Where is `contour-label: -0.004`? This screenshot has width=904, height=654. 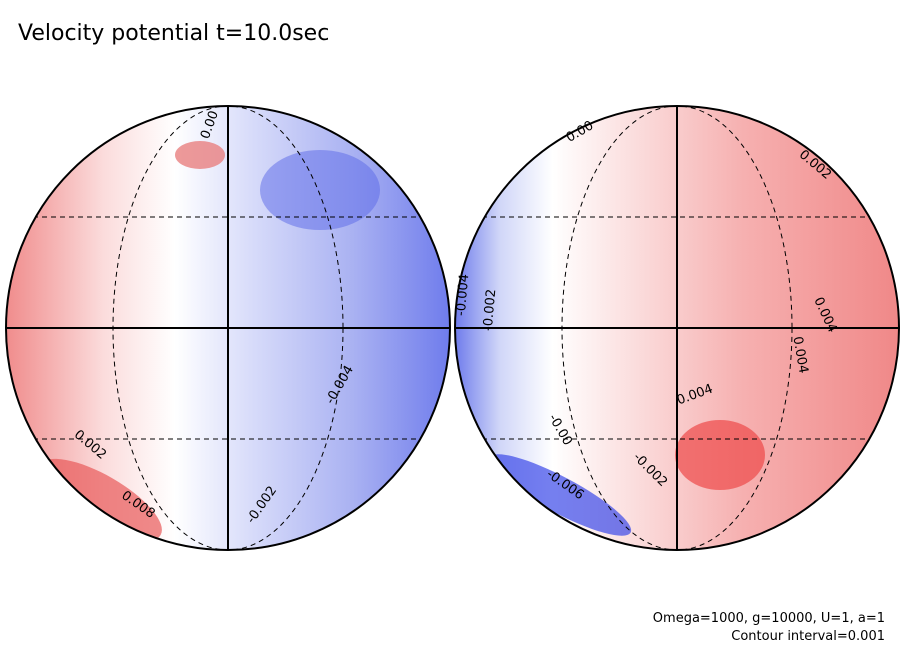
contour-label: -0.004 is located at coordinates (463, 294).